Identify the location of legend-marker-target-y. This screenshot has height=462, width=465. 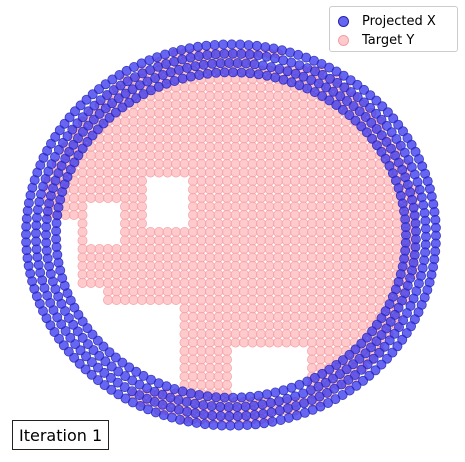
(343, 40).